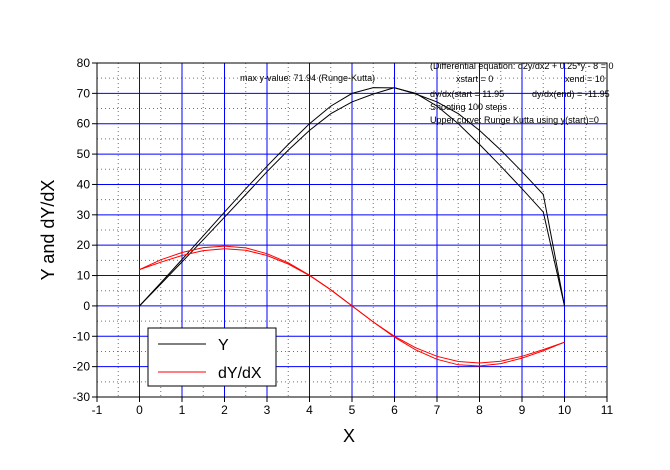 This screenshot has width=670, height=470. I want to click on annotation-xstart: xstart = 0, so click(474, 79).